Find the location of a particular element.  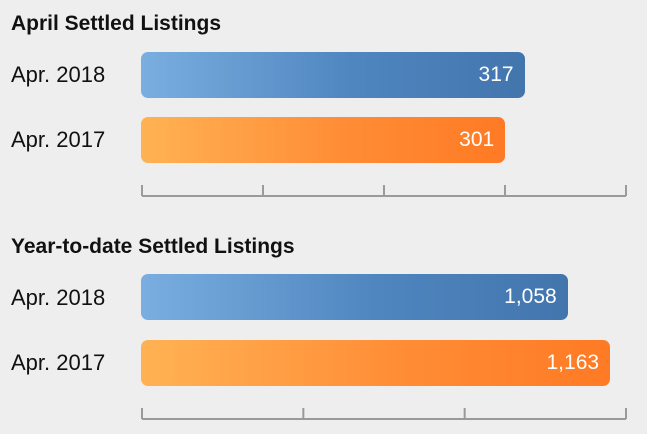

row-label-apr-2017-ytd: Apr. 2017 is located at coordinates (58, 362).